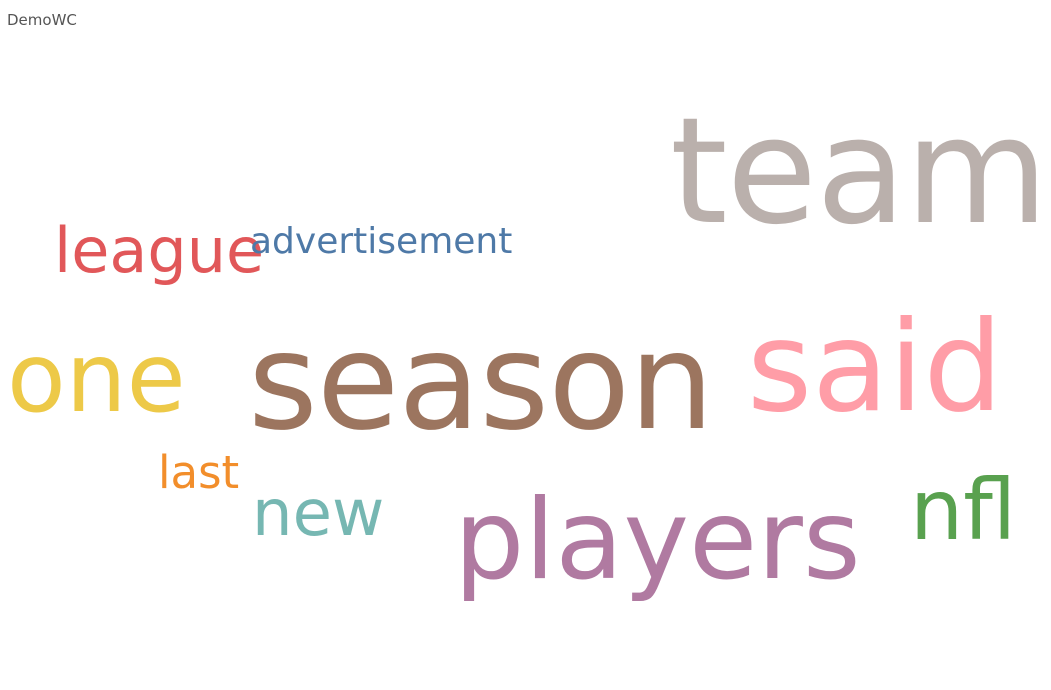 The image size is (1051, 690). Describe the element at coordinates (381, 241) in the screenshot. I see `word-advertisement: advertisement` at that location.